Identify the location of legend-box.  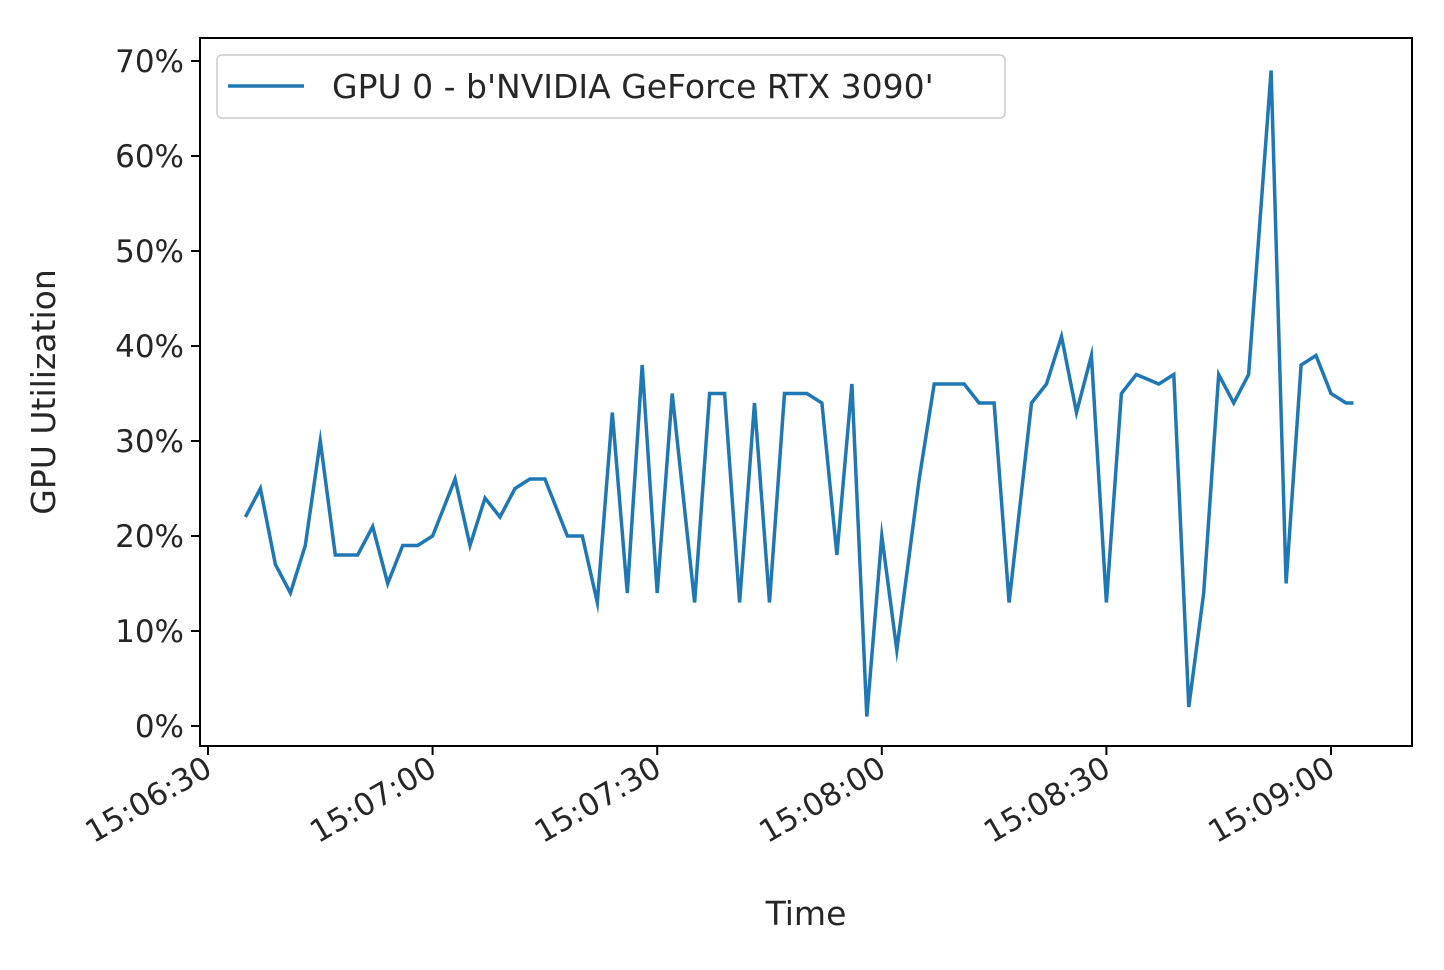
(611, 86).